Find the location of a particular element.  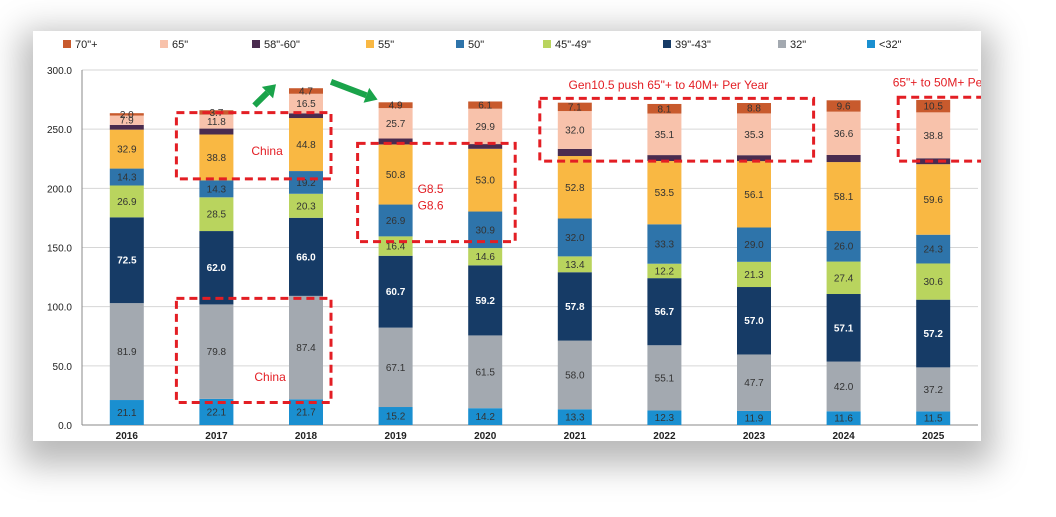

data-label: 55.1 is located at coordinates (665, 378).